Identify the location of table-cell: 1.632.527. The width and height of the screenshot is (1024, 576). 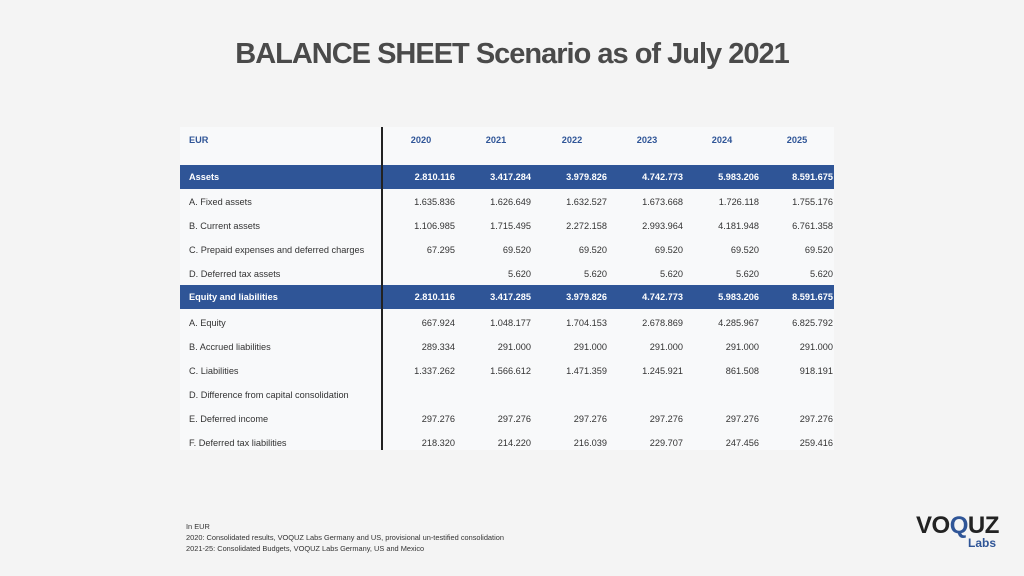
(586, 202).